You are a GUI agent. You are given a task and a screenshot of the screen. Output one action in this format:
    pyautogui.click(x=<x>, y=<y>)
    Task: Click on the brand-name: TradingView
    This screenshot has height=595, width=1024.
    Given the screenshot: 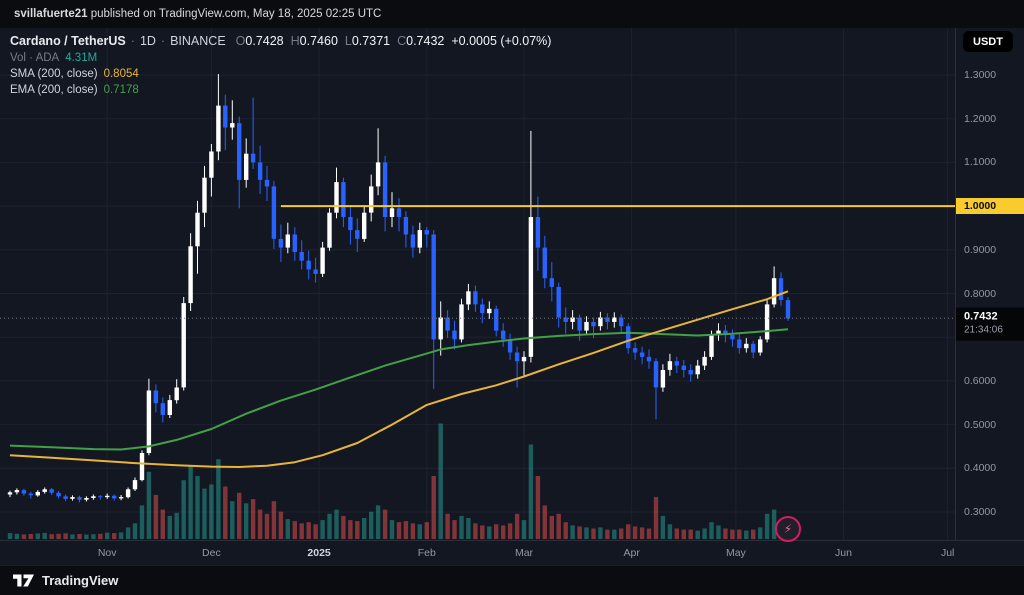 What is the action you would take?
    pyautogui.click(x=80, y=580)
    